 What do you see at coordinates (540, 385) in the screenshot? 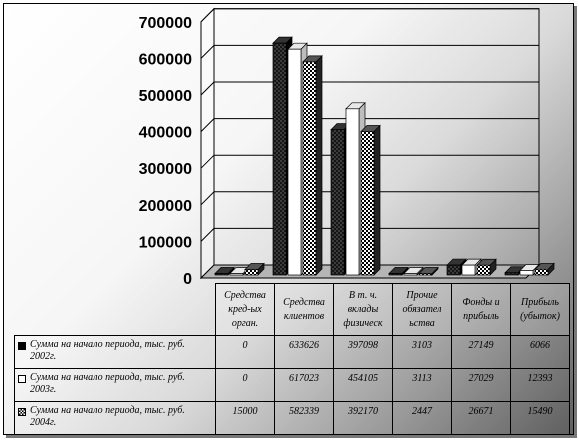
I see `data-value-cell: 12393` at bounding box center [540, 385].